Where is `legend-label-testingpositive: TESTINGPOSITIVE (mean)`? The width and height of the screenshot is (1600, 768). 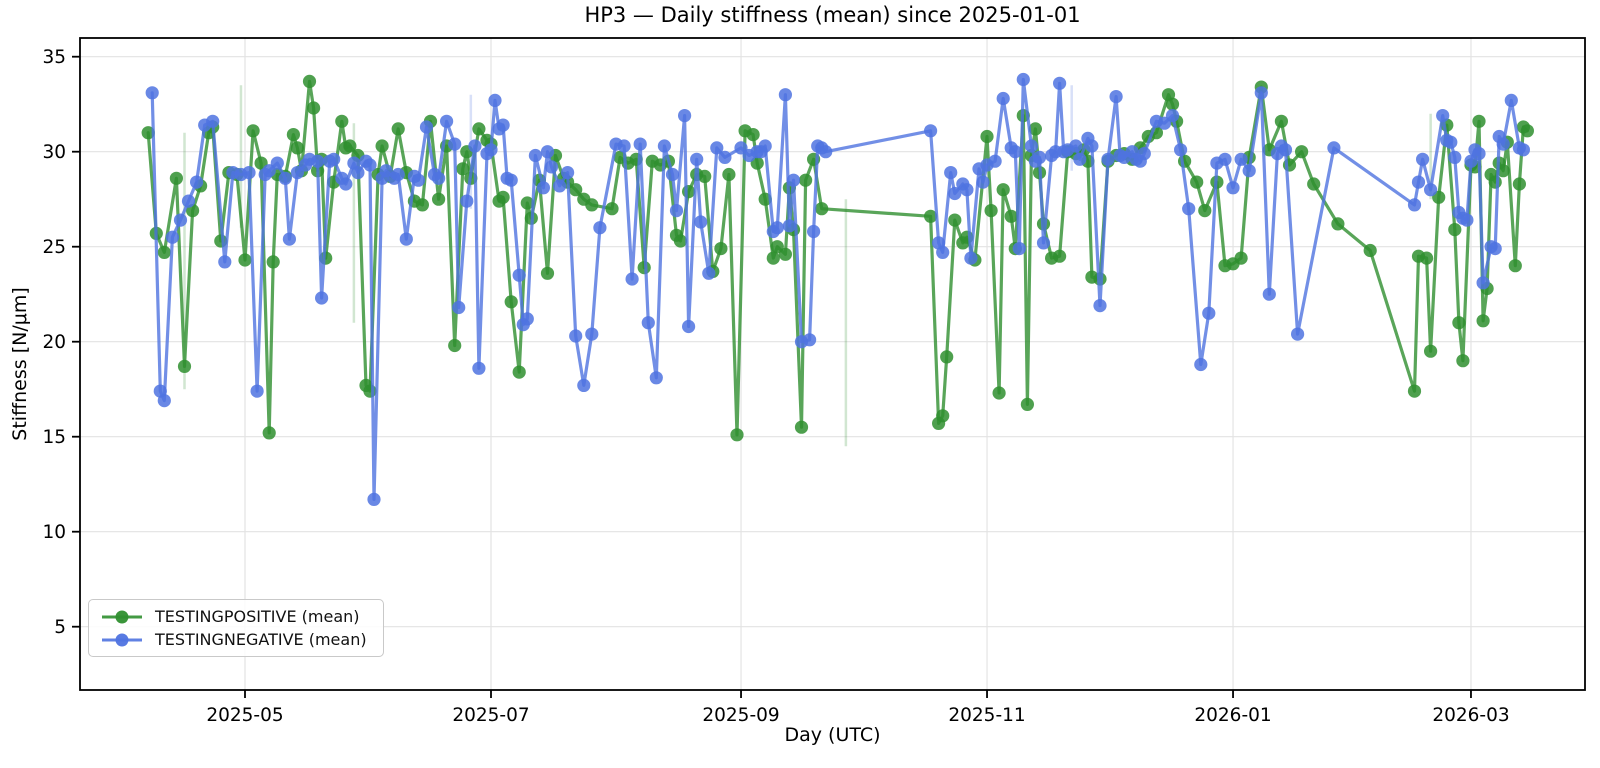
legend-label-testingpositive: TESTINGPOSITIVE (mean) is located at coordinates (257, 616).